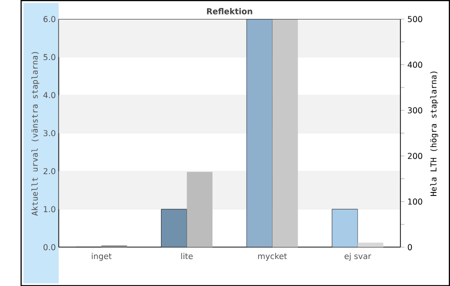  I want to click on x-tick-label: mycket, so click(272, 256).